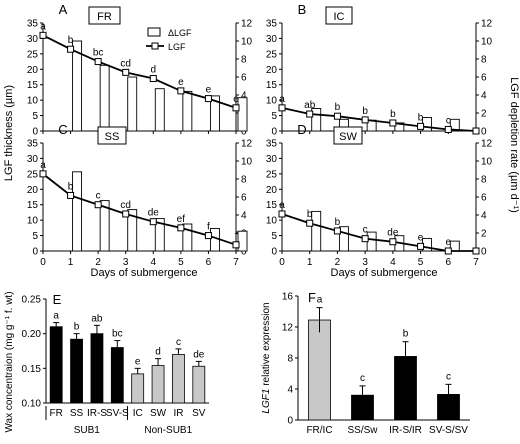 The height and width of the screenshot is (444, 520). Describe the element at coordinates (290, 359) in the screenshot. I see `y-tick-label: 8` at that location.